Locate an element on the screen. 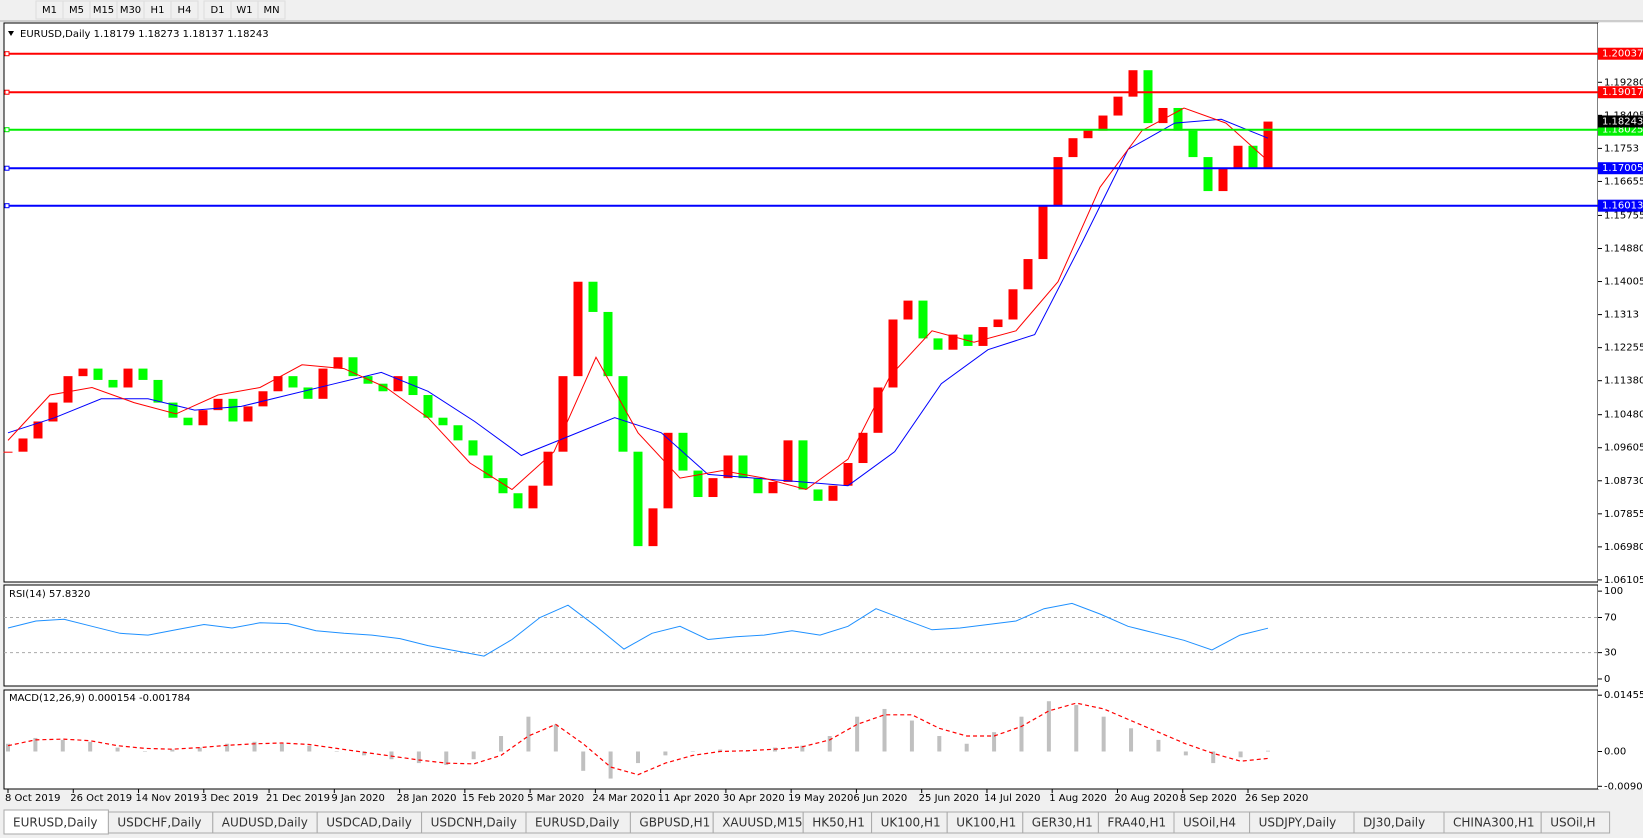  timeframe-label: H4 is located at coordinates (185, 10).